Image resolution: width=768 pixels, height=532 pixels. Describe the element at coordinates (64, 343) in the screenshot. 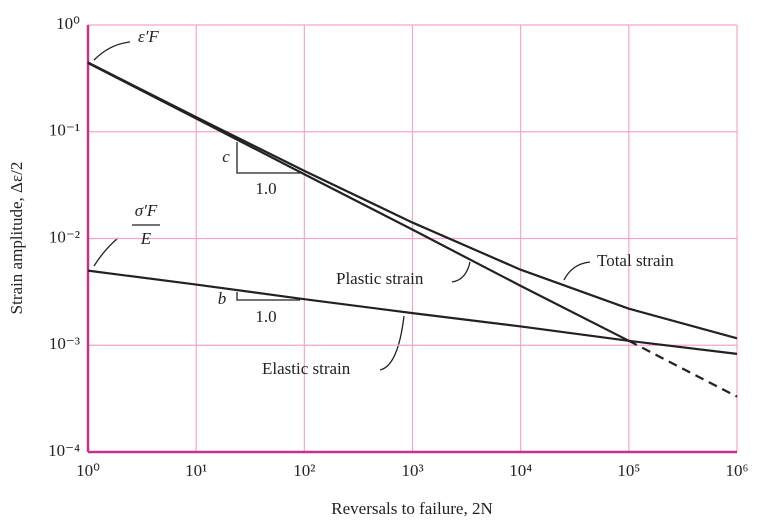

I see `y-tick-label: 10⁻³` at that location.